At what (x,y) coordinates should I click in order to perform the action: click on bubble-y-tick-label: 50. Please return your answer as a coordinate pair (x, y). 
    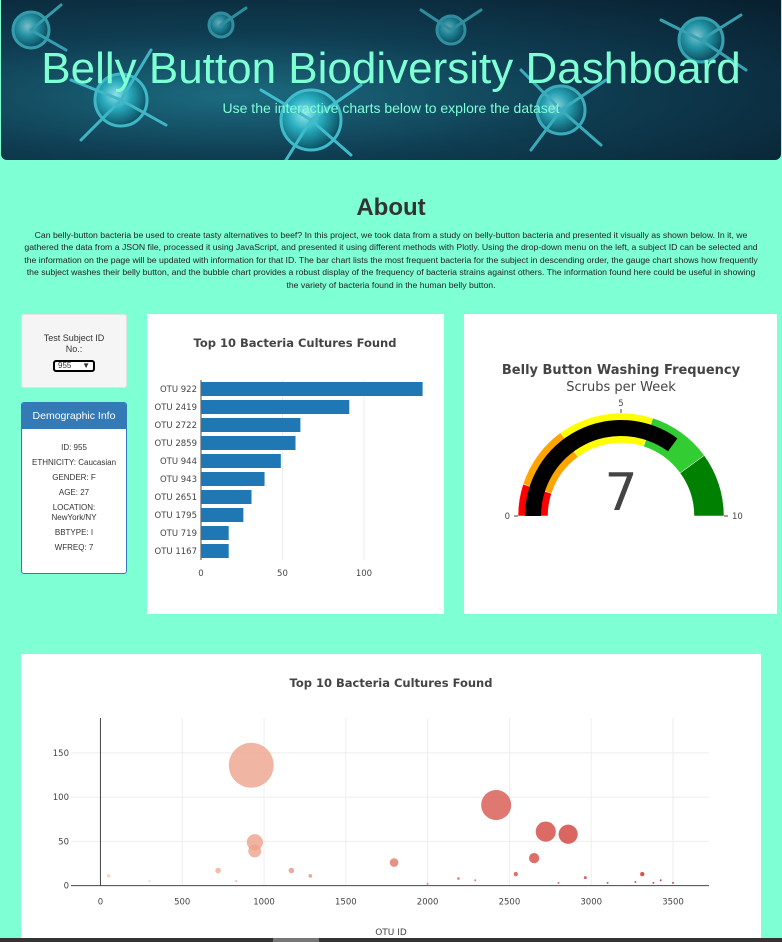
    Looking at the image, I should click on (63, 842).